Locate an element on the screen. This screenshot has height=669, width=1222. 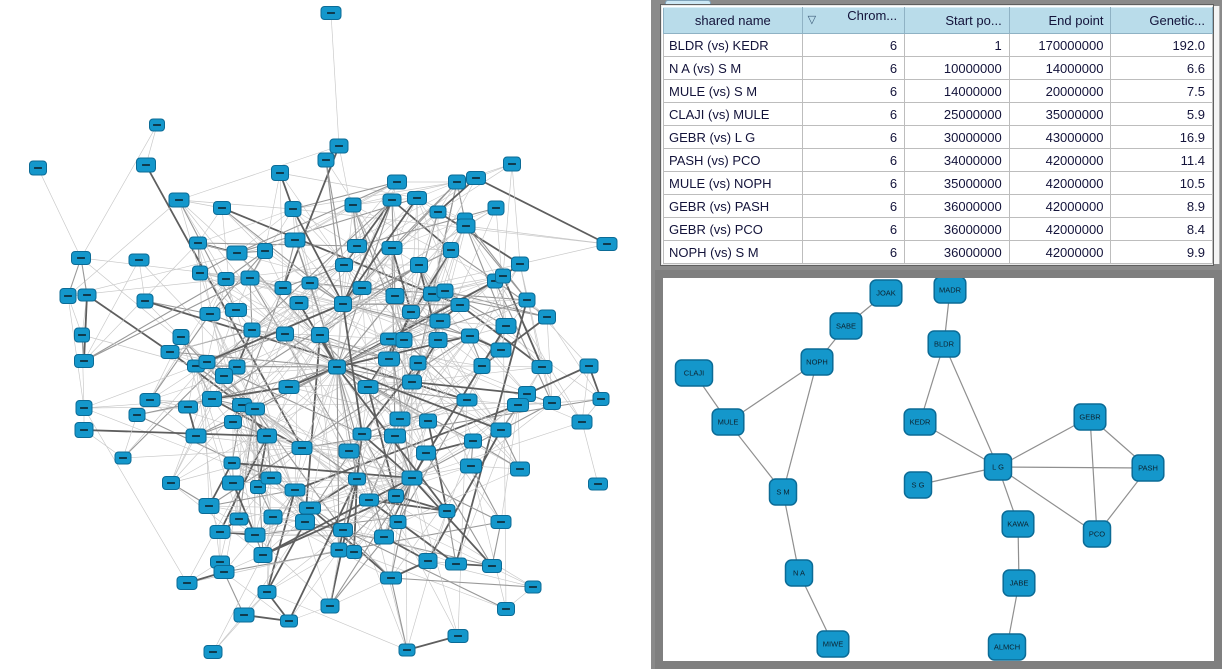
table-row: PASH (vs) PCO 6 34000000 42000000 11.4 is located at coordinates (938, 160).